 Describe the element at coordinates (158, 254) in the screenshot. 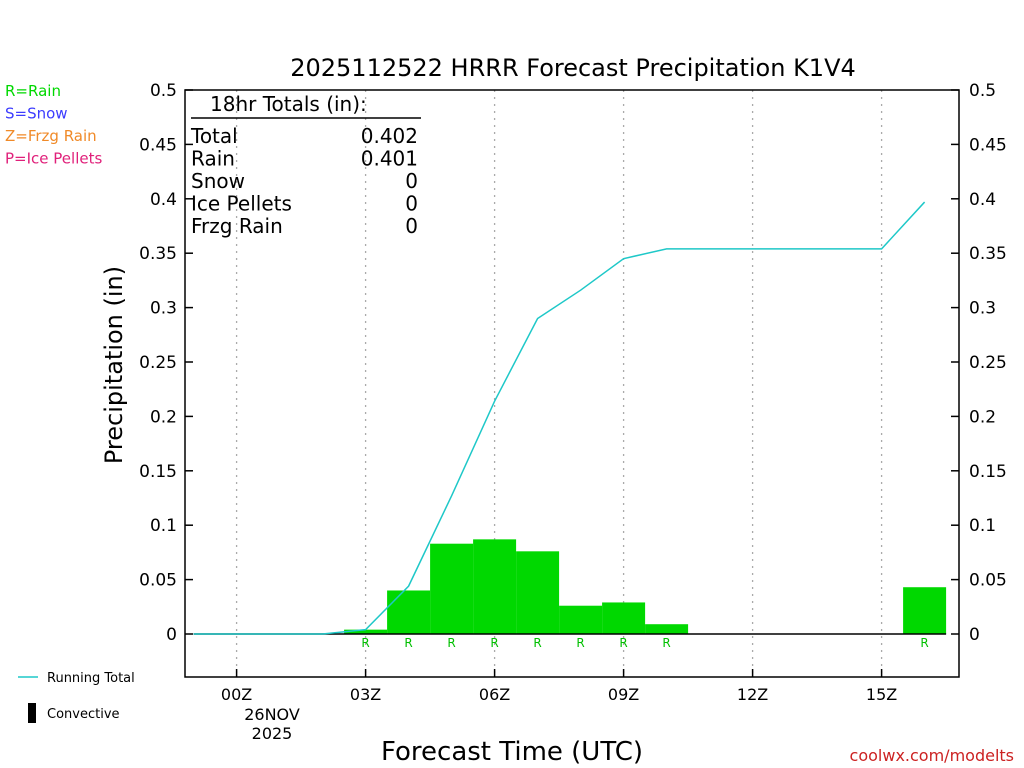

I see `y-tick-label-left: 0.35` at that location.